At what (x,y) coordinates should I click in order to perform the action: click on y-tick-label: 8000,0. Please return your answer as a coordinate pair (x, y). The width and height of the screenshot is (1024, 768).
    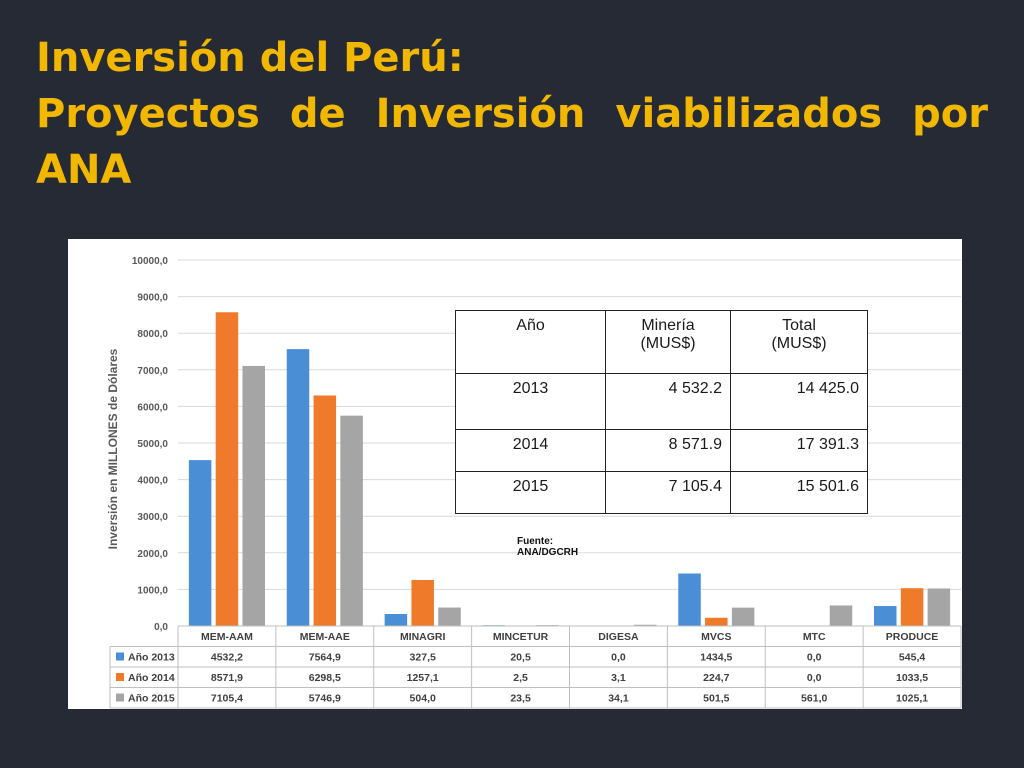
    Looking at the image, I should click on (152, 334).